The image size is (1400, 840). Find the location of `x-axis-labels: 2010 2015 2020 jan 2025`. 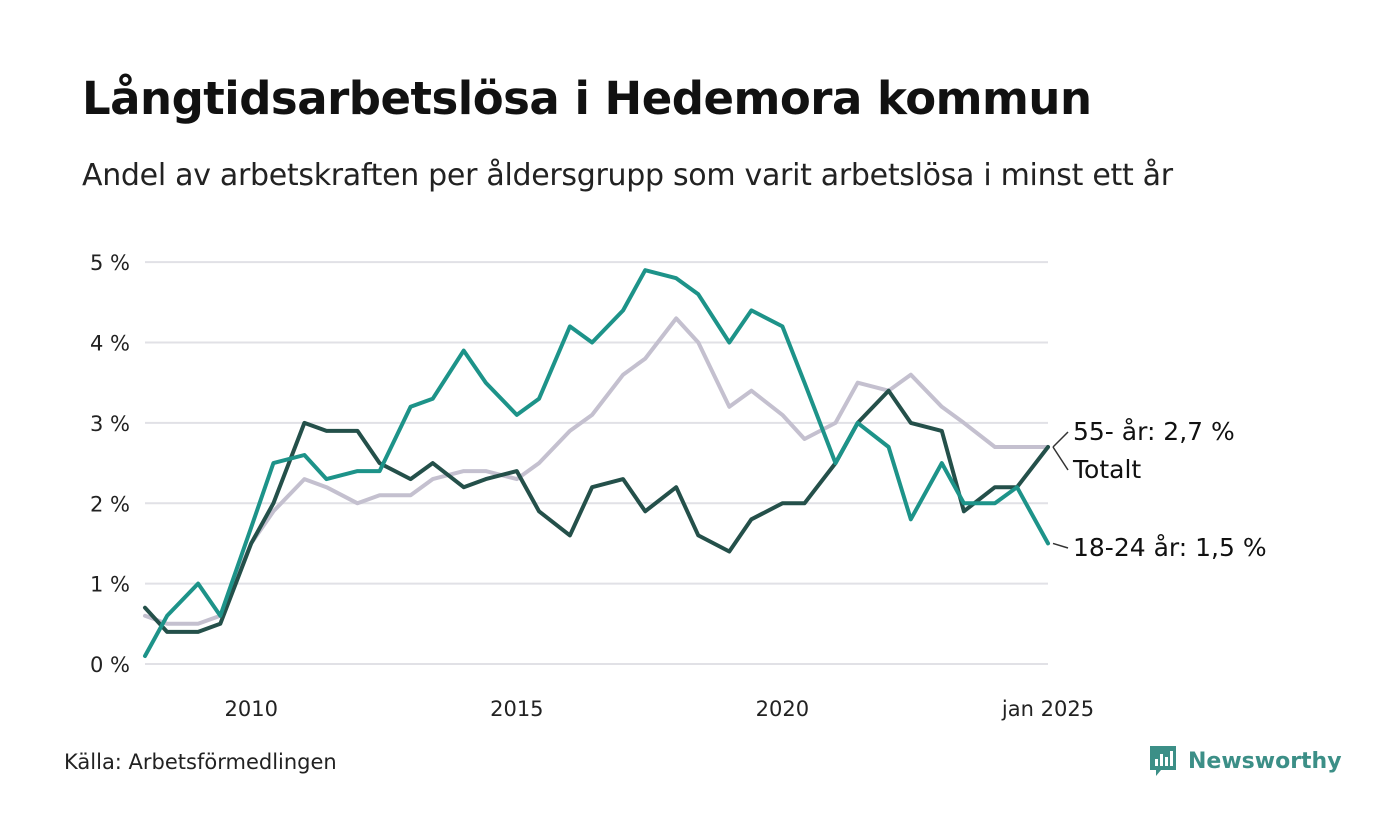

x-axis-labels: 2010 2015 2020 jan 2025 is located at coordinates (660, 709).